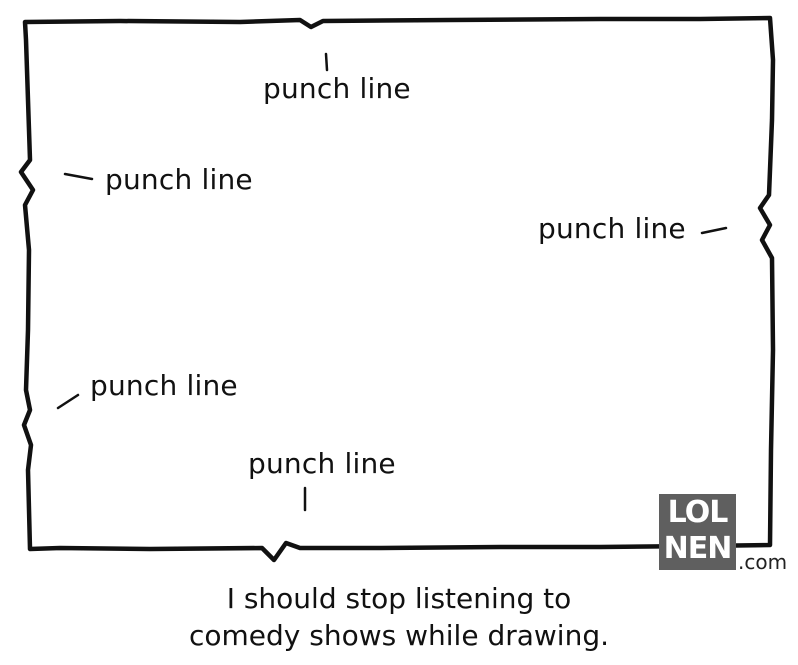  I want to click on site-logo: LOL NEN, so click(697, 532).